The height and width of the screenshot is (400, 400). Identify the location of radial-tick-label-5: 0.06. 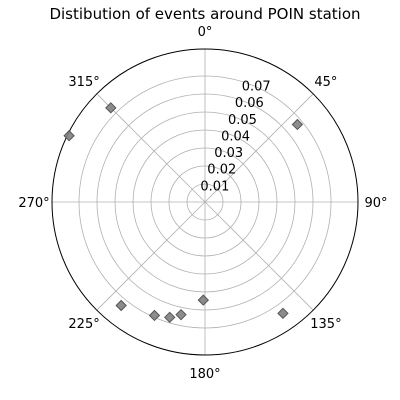
(249, 103).